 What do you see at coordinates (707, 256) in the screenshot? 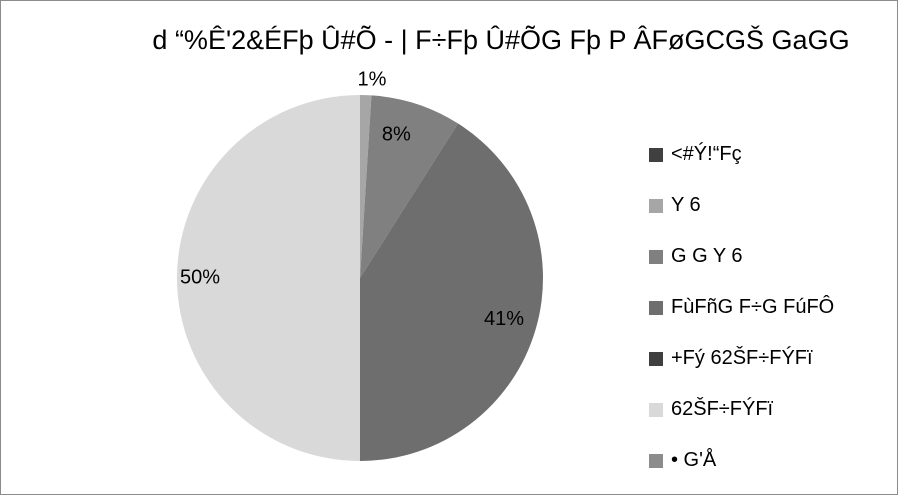
I see `legend-label: G G Y 6` at bounding box center [707, 256].